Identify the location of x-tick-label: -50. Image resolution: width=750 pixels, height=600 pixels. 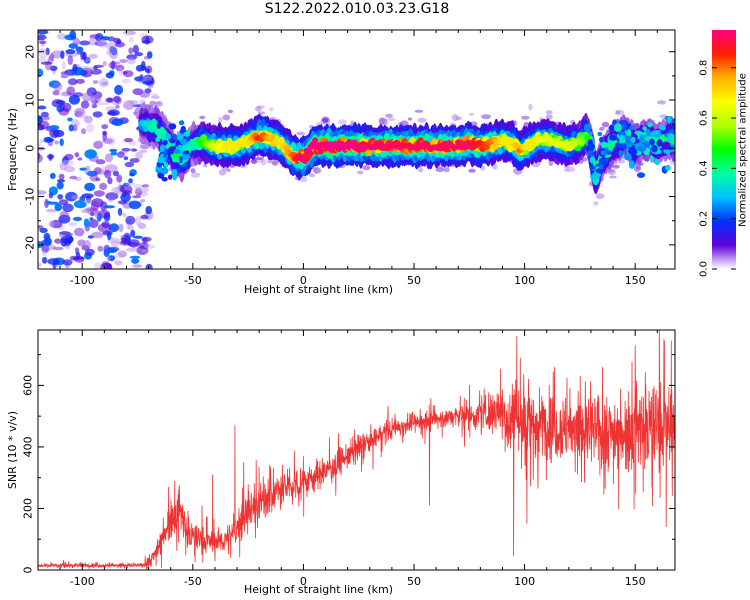
(193, 280).